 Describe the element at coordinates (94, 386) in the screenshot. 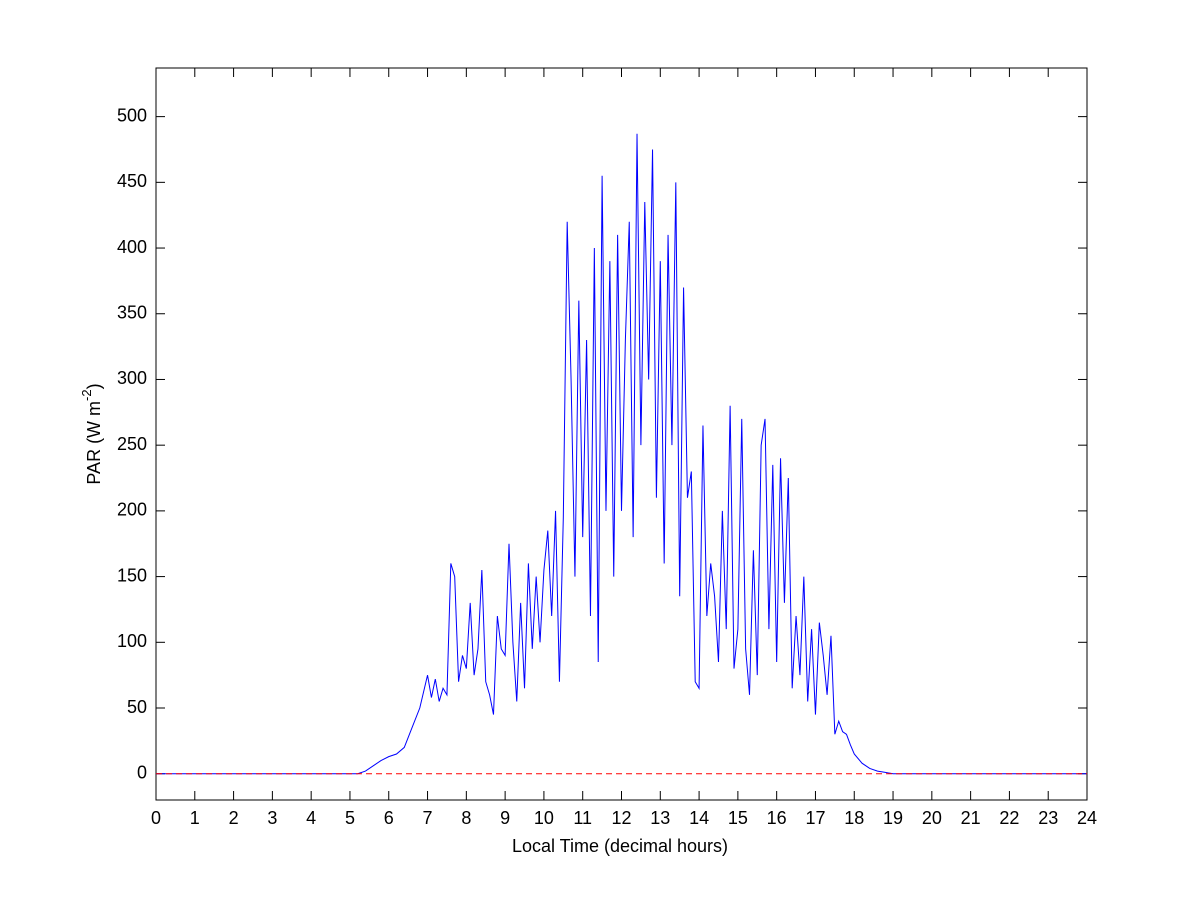

I see `y-label-end: )` at that location.